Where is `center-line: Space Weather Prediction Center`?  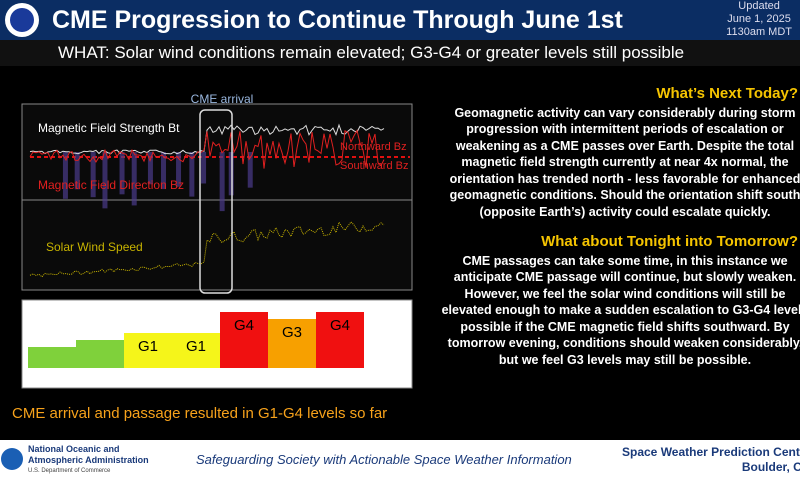
center-line: Space Weather Prediction Center is located at coordinates (711, 452).